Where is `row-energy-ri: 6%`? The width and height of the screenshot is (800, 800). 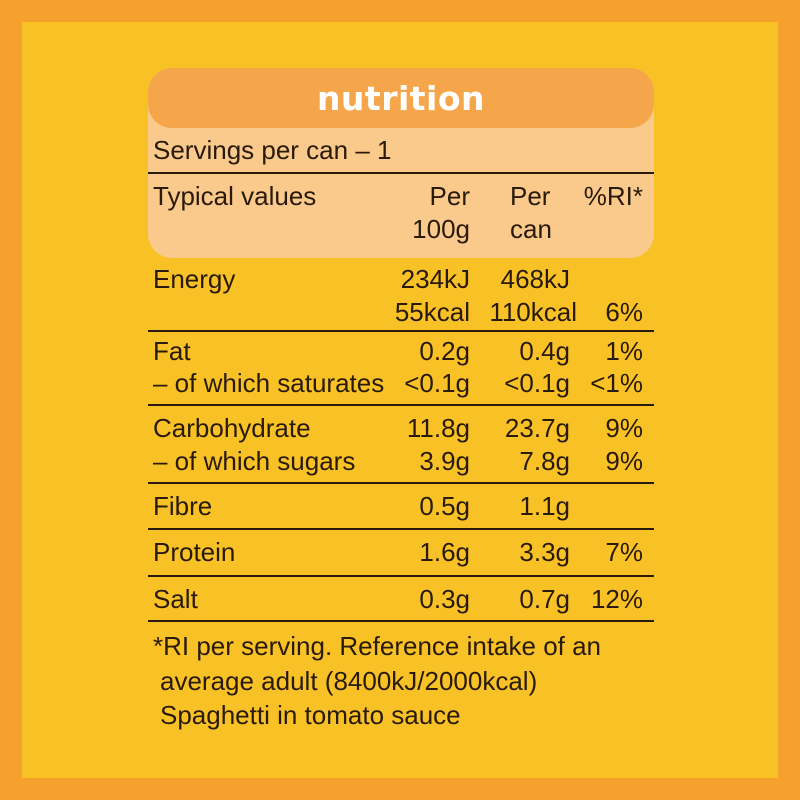 row-energy-ri: 6% is located at coordinates (624, 312).